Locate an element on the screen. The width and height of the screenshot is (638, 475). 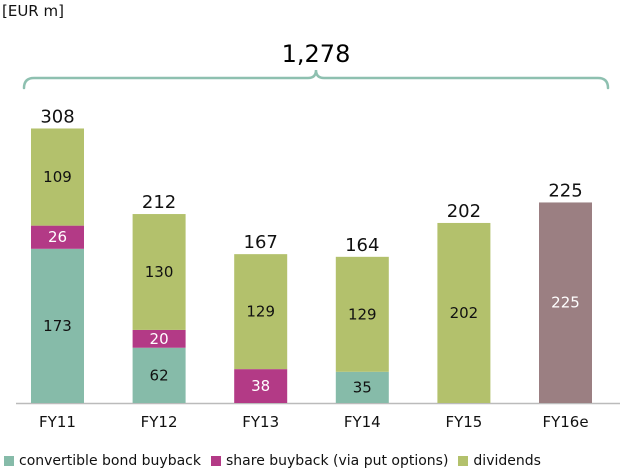
bar-segment-fy16e-total is located at coordinates (565, 302).